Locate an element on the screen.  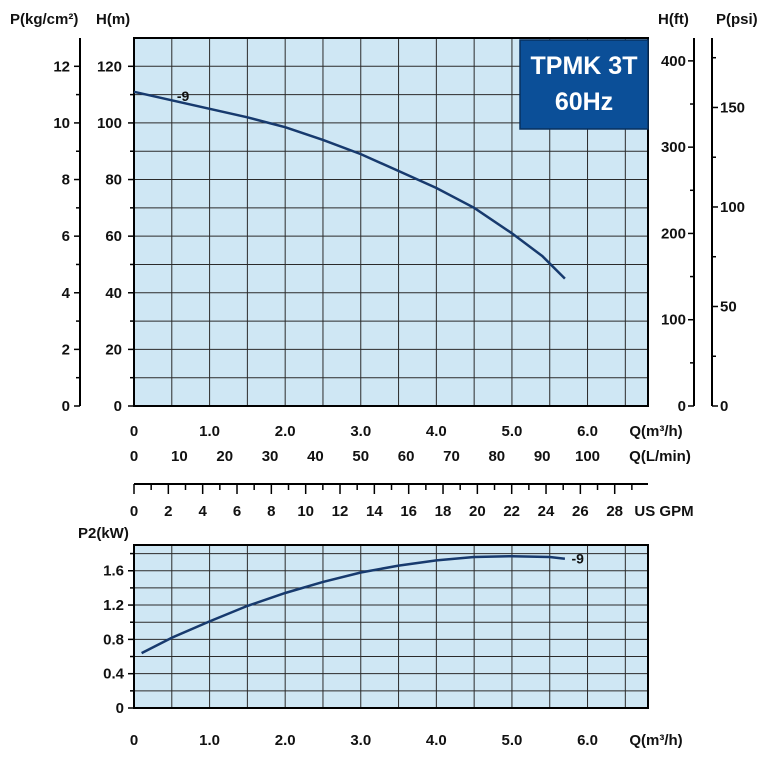
gpm-tick-label: 12 is located at coordinates (340, 511).